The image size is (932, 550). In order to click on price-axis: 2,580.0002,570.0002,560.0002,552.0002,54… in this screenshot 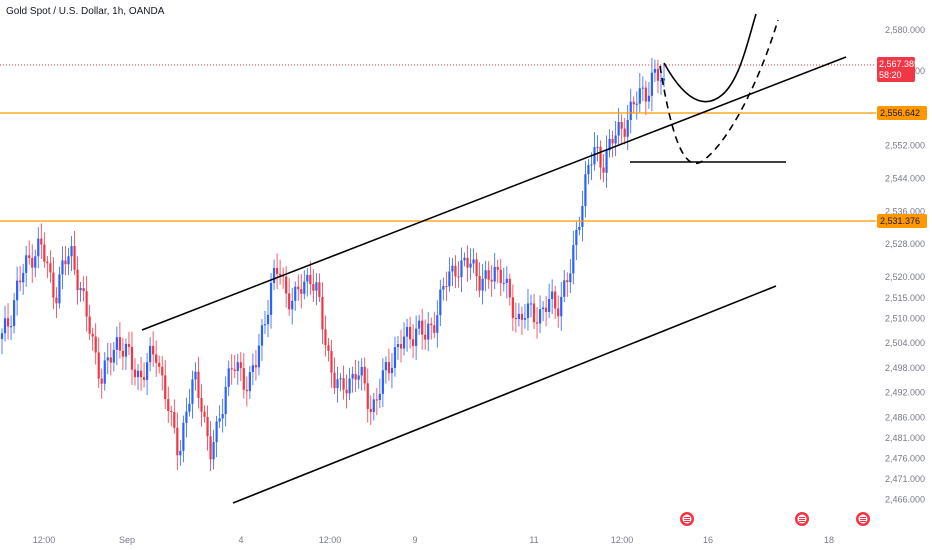, I will do `click(905, 265)`.